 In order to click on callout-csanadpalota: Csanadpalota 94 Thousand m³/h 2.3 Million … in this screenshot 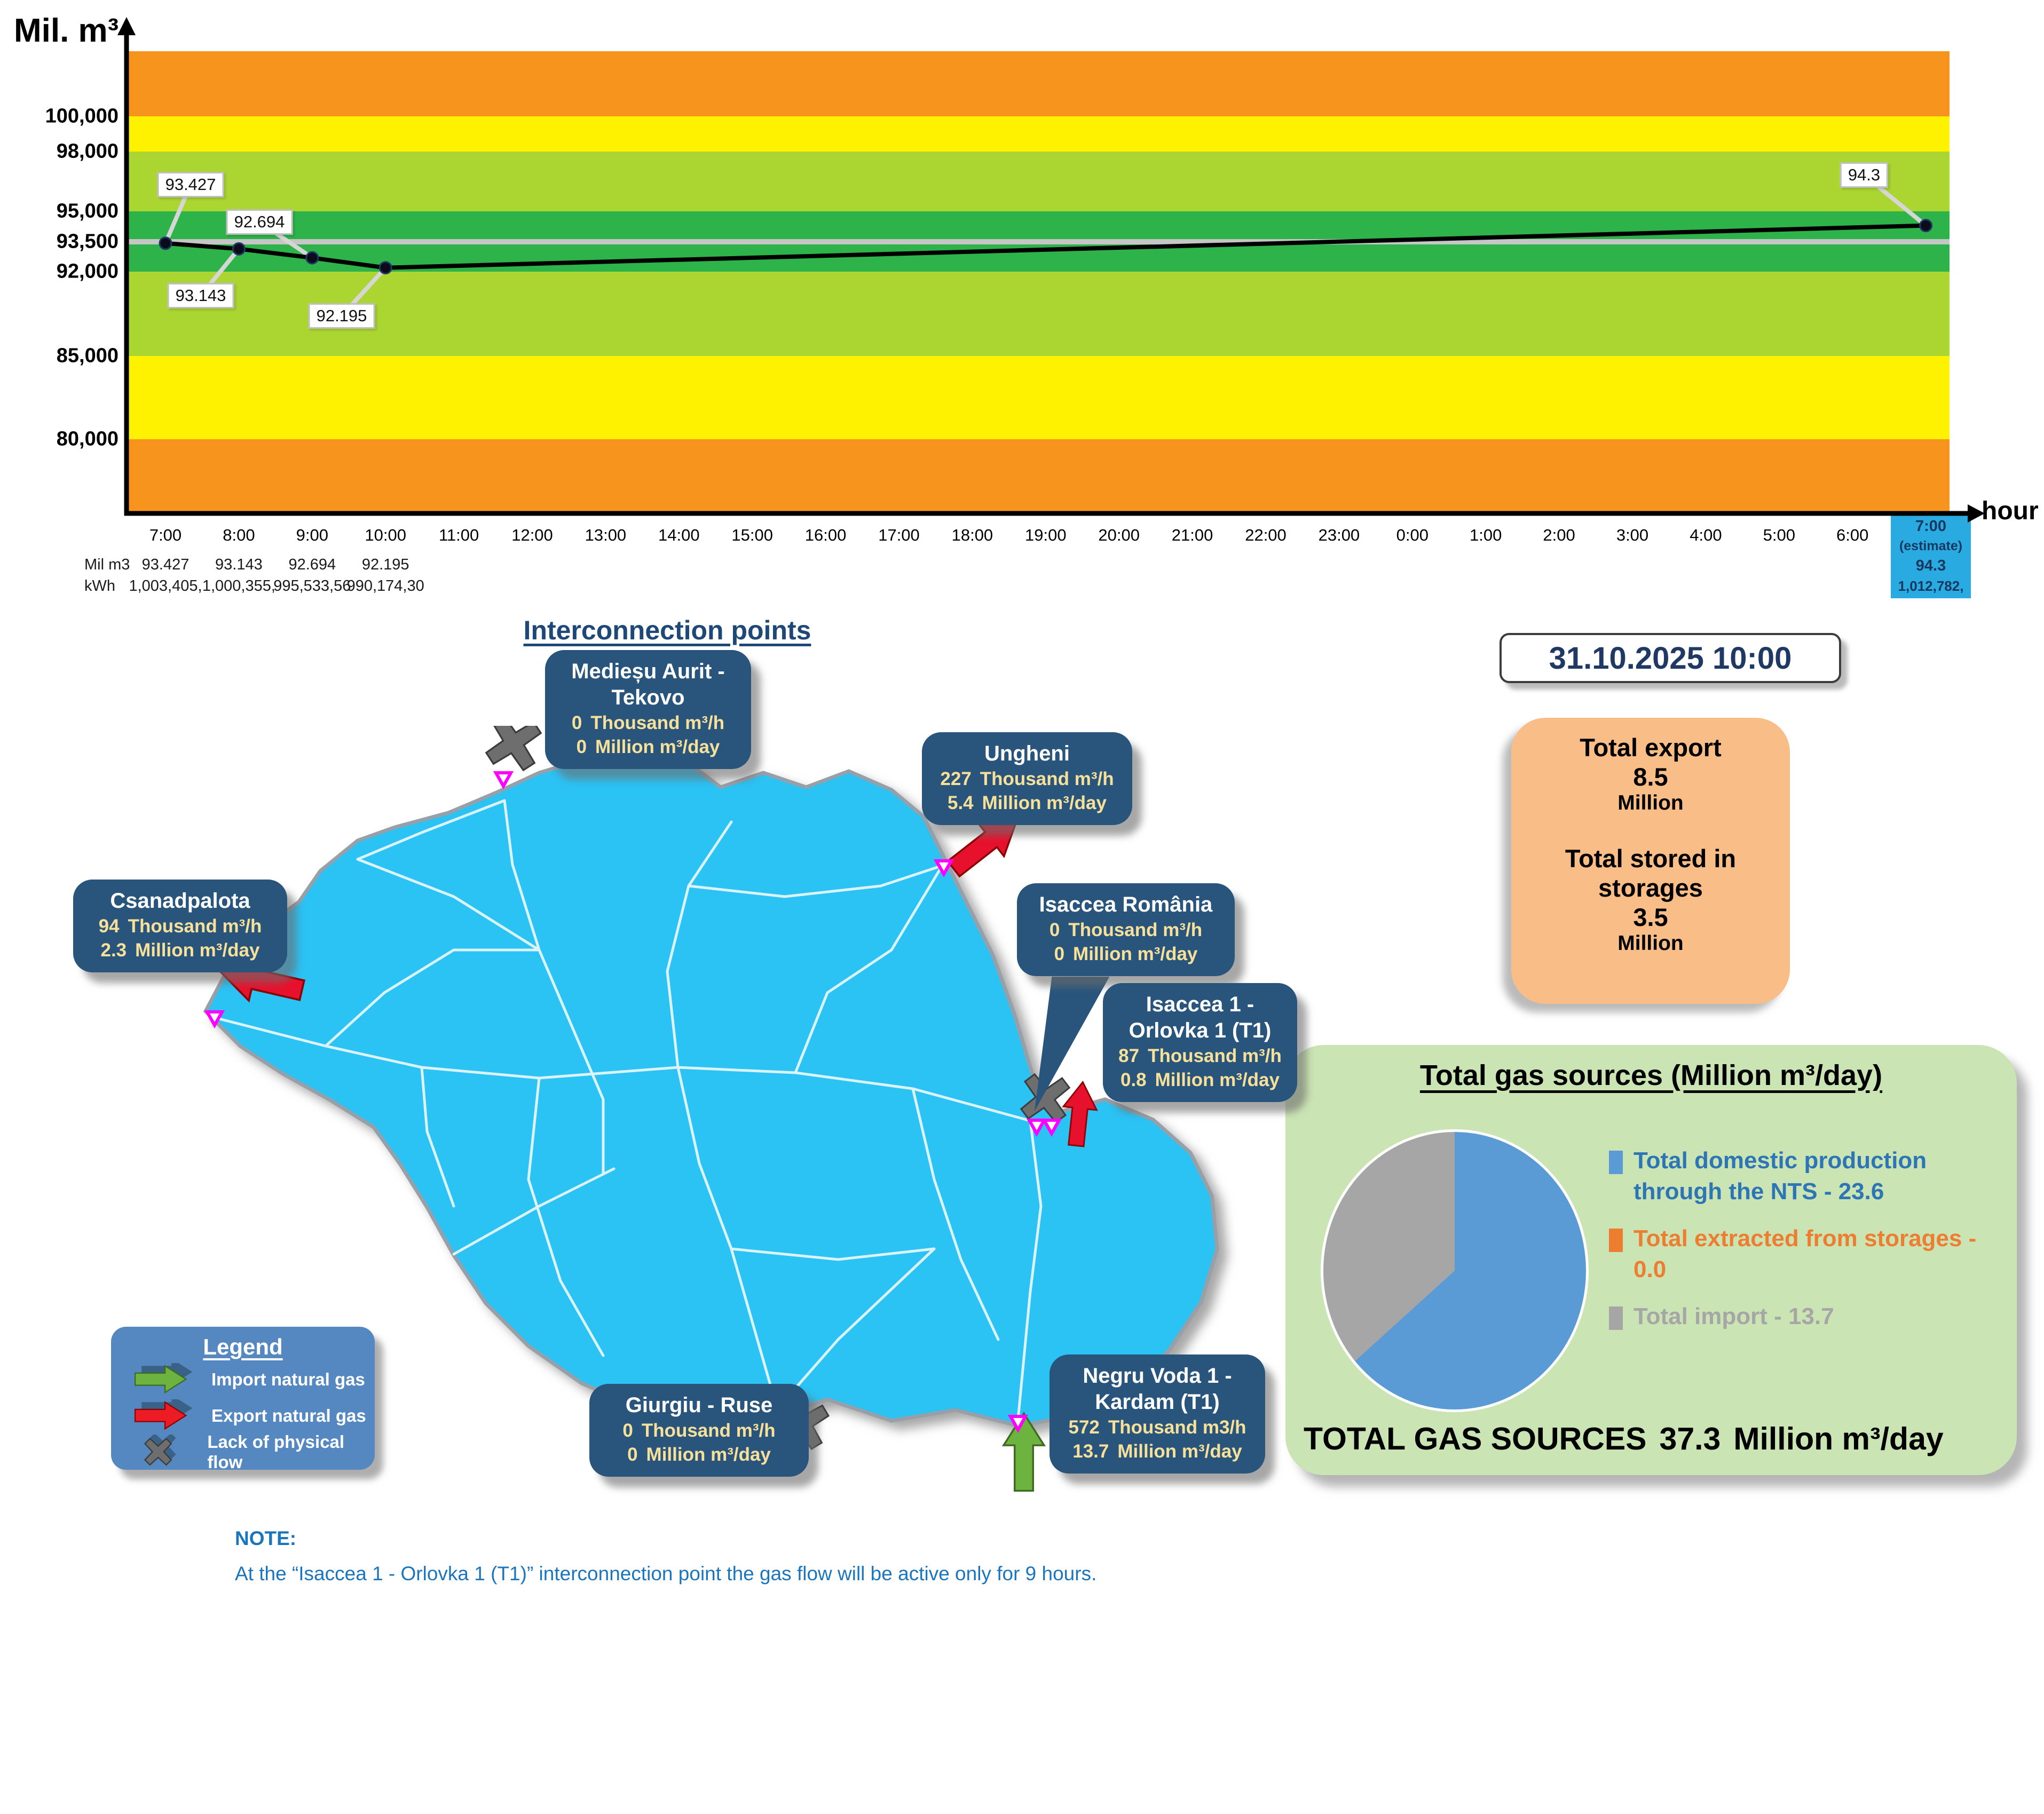, I will do `click(180, 926)`.